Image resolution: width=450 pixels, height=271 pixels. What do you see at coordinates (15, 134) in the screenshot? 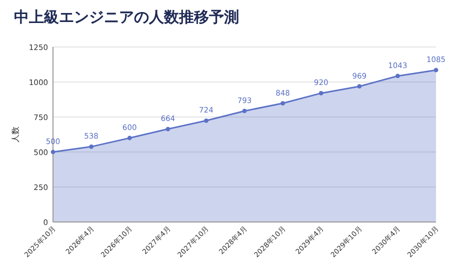
I see `y-axis-title: 人数` at bounding box center [15, 134].